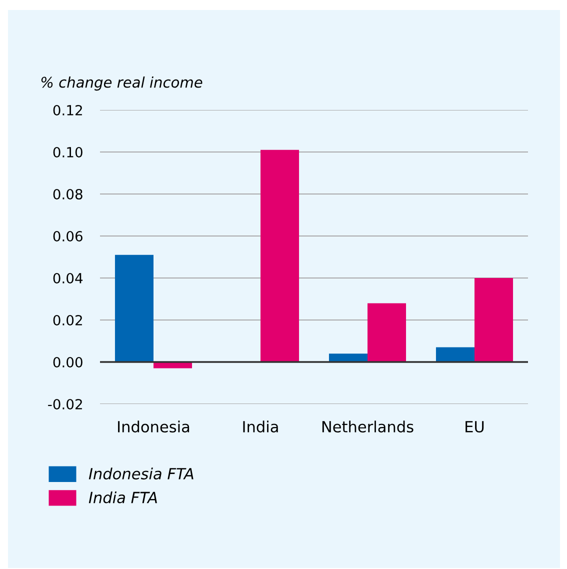 The image size is (567, 569). What do you see at coordinates (121, 83) in the screenshot?
I see `y-axis-title: % change real income` at bounding box center [121, 83].